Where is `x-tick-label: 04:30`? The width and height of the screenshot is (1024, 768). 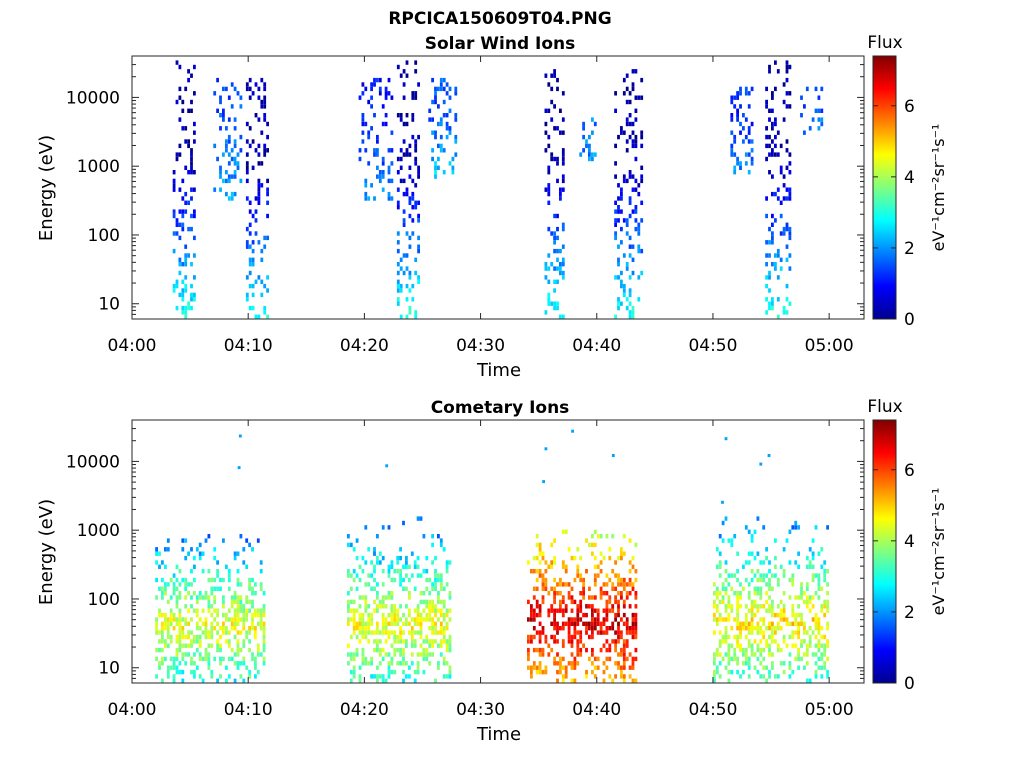
x-tick-label: 04:30 is located at coordinates (480, 710).